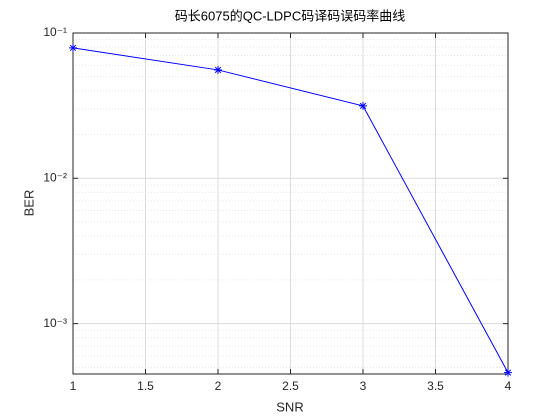  Describe the element at coordinates (218, 386) in the screenshot. I see `x-tick-label: 2` at that location.